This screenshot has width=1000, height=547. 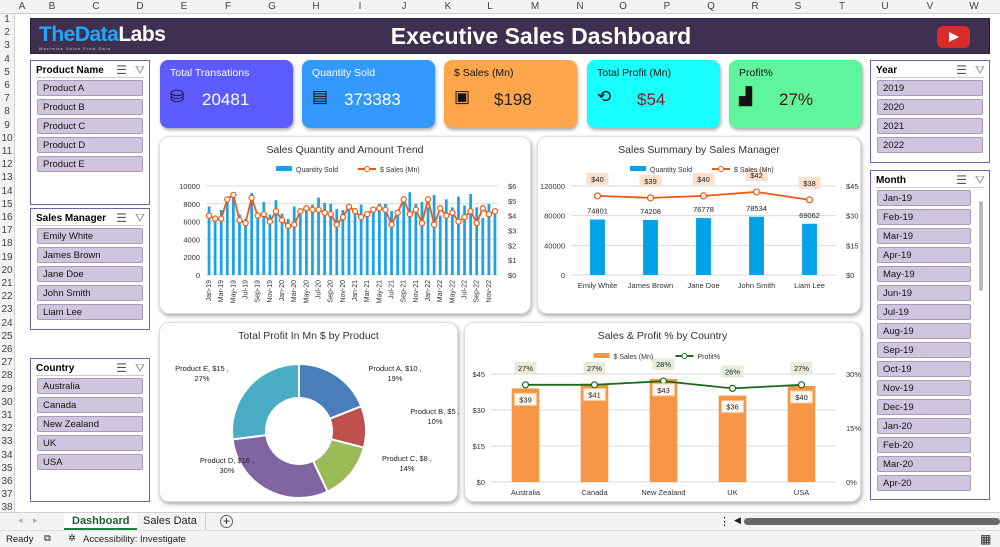 What do you see at coordinates (7, 429) in the screenshot?
I see `row-header: 32` at bounding box center [7, 429].